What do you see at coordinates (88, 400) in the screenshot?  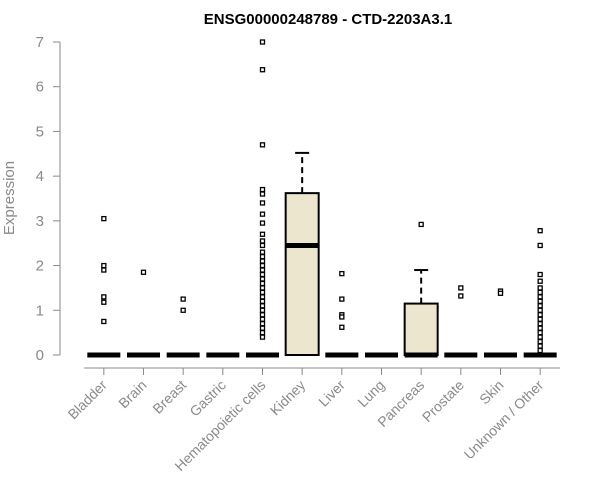 I see `x-category-label: Bladder` at bounding box center [88, 400].